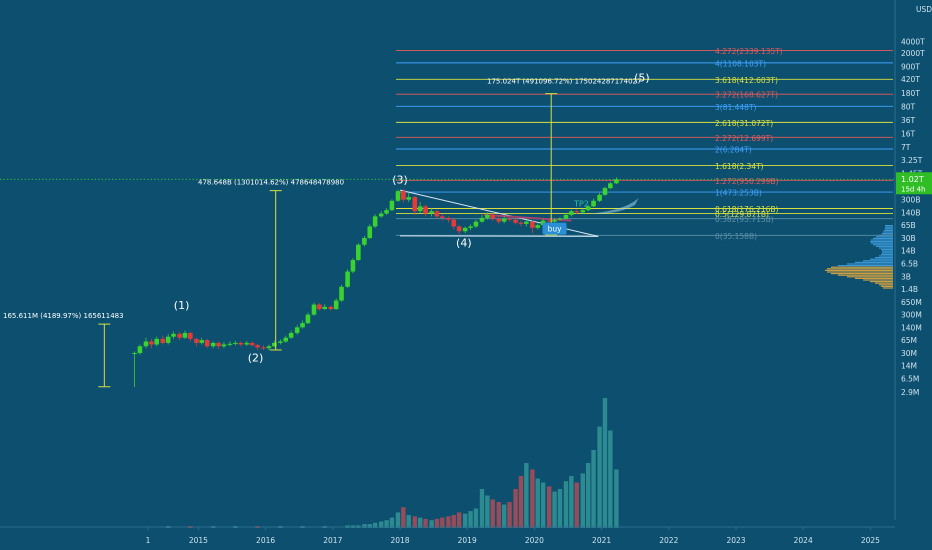 Image resolution: width=932 pixels, height=550 pixels. I want to click on x-tick-label: 2022, so click(668, 540).